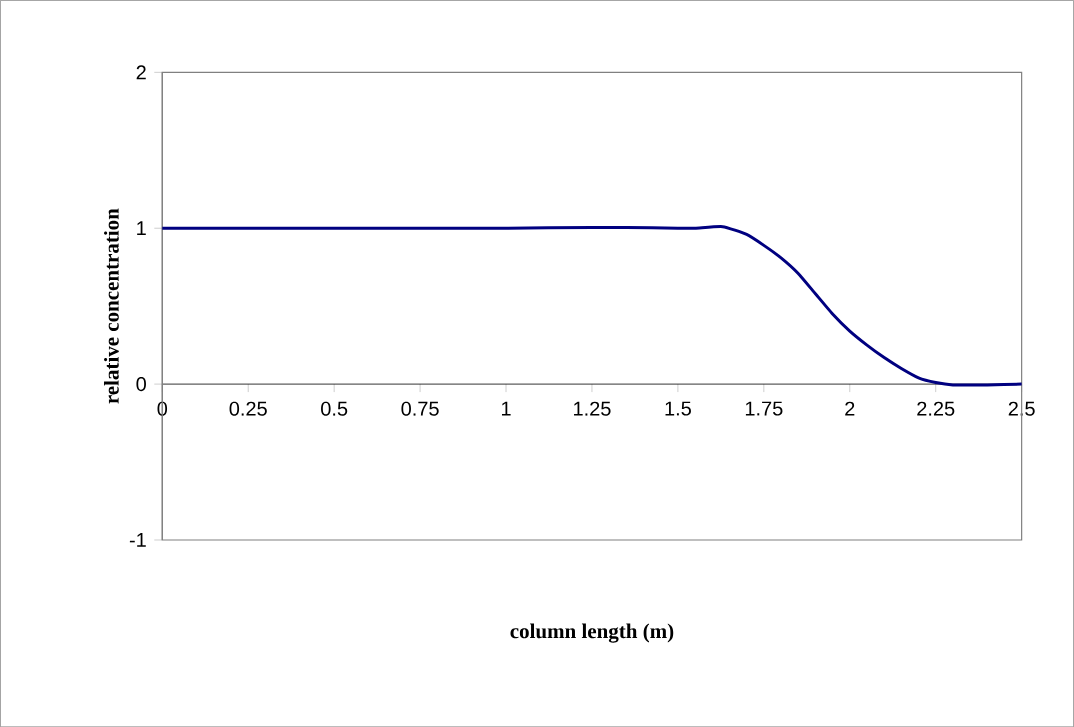 Image resolution: width=1074 pixels, height=727 pixels. I want to click on y-tick-label: 1, so click(141, 228).